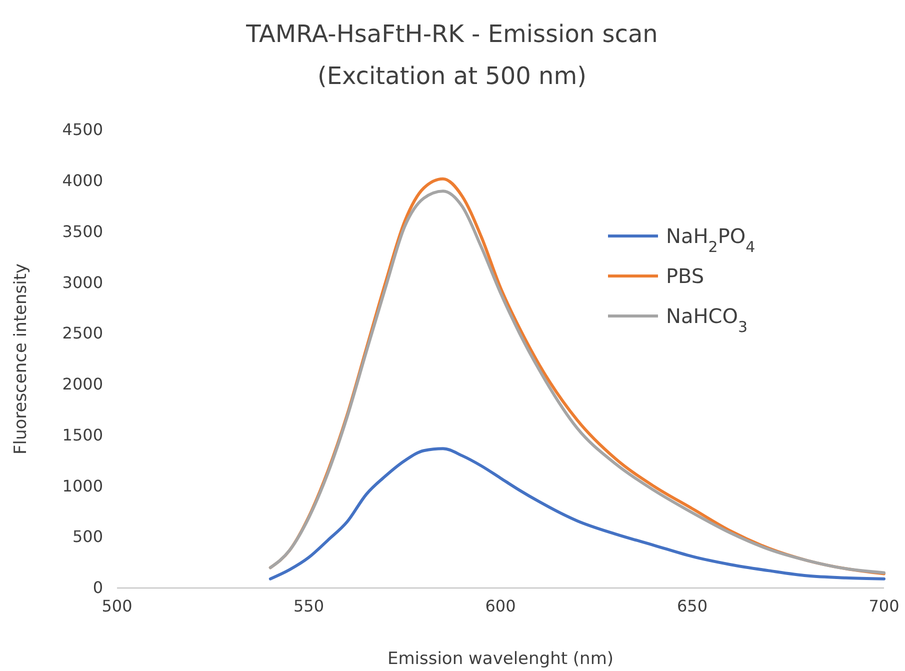 The image size is (905, 671). Describe the element at coordinates (500, 659) in the screenshot. I see `x-axis-title: Emission wavelenght (nm)` at that location.